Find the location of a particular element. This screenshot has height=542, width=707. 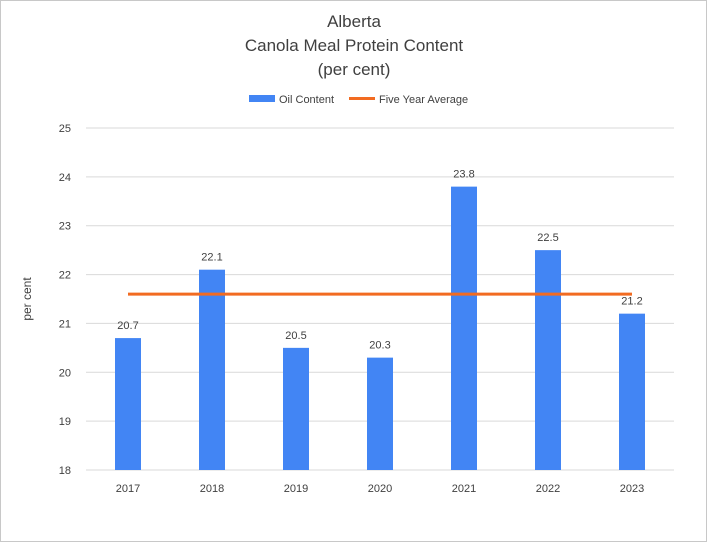

chart-title-line-3: (per cent) is located at coordinates (354, 69).